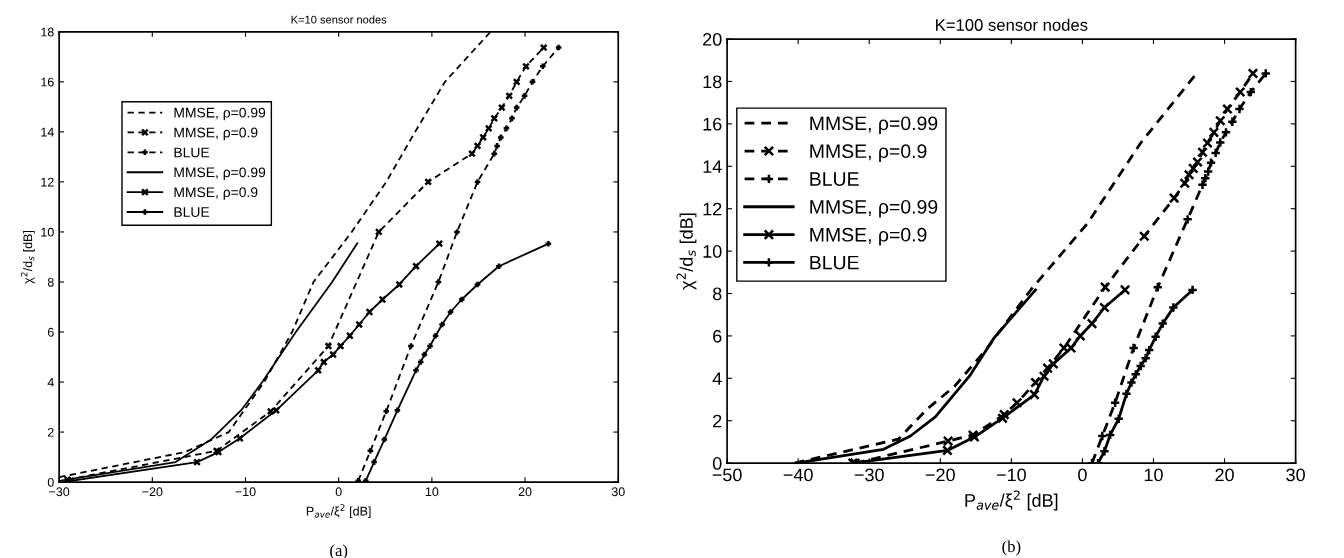 The image size is (1344, 558). I want to click on x-tick-label: −40, so click(798, 475).